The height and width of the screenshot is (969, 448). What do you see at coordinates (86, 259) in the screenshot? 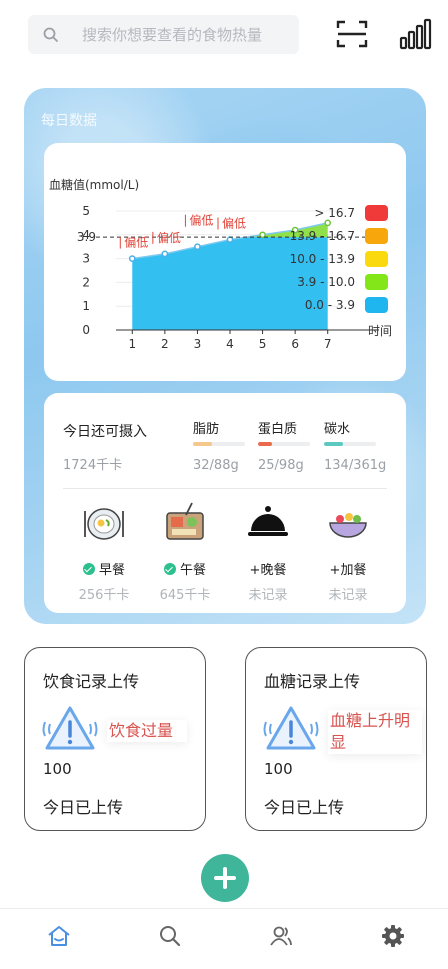
I see `y-tick-label: 3` at bounding box center [86, 259].